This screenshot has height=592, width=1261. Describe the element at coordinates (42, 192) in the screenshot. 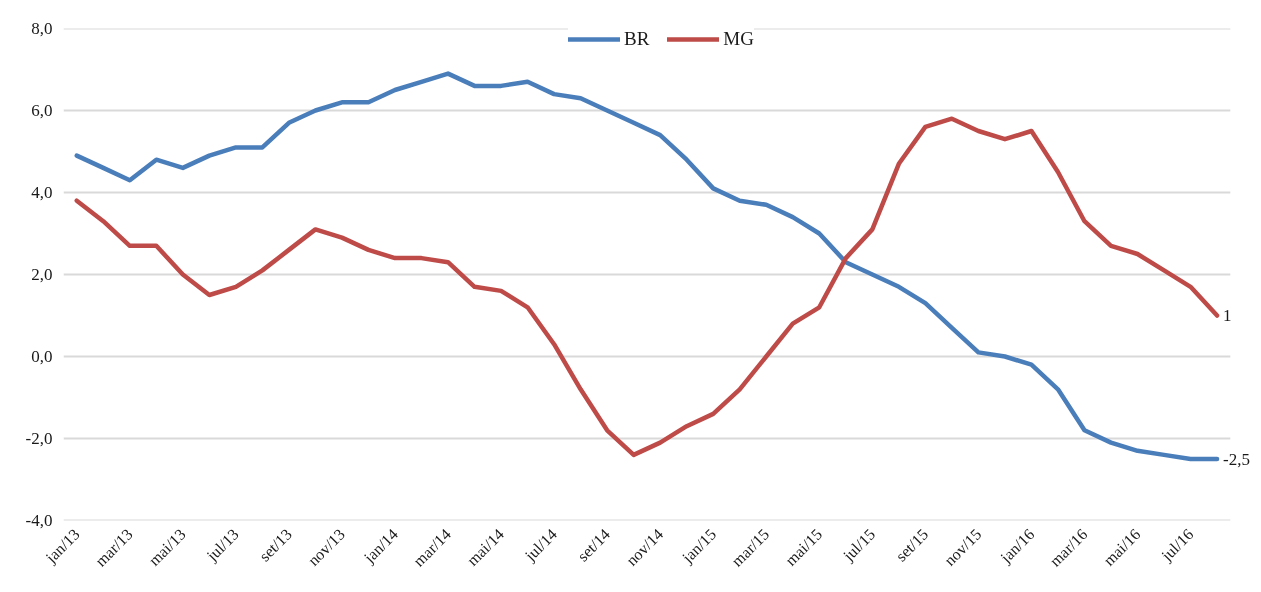

I see `y-tick-label: 4,0` at that location.